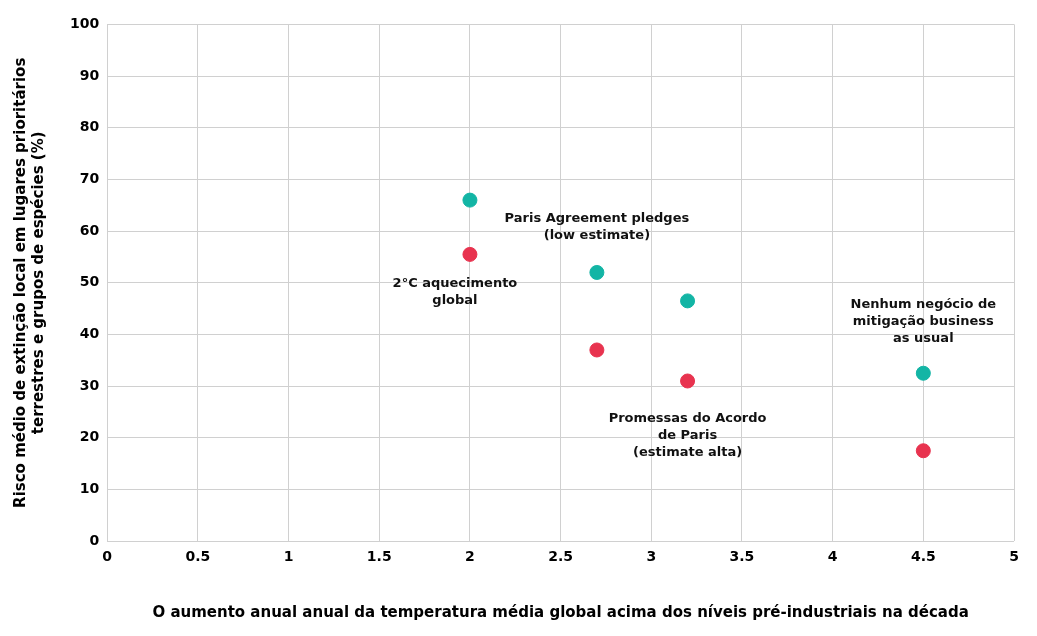  I want to click on y-tick-label: 40, so click(89, 333).